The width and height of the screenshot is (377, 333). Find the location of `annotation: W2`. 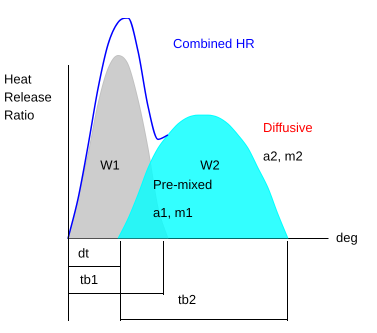

annotation: W2 is located at coordinates (210, 164).